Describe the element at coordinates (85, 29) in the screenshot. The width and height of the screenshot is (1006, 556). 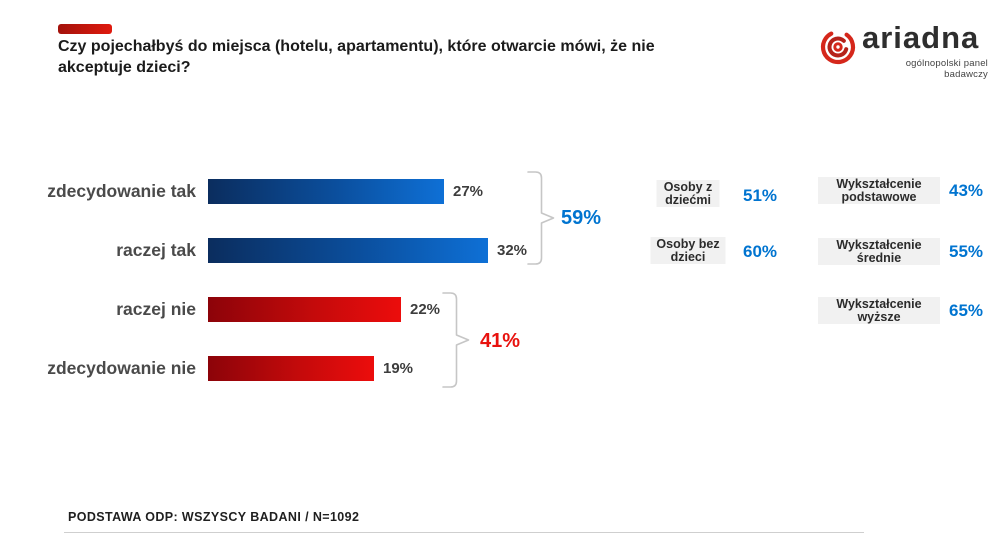
I see `title-accent-bar` at that location.